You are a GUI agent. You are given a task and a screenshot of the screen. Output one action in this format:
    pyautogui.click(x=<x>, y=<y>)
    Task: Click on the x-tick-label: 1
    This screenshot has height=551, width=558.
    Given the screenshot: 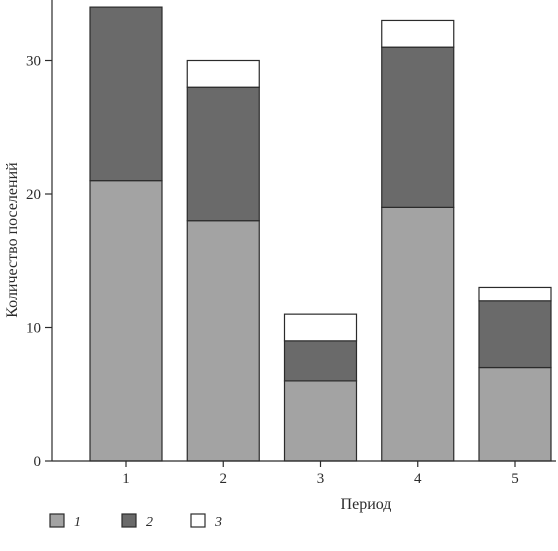 What is the action you would take?
    pyautogui.click(x=126, y=479)
    